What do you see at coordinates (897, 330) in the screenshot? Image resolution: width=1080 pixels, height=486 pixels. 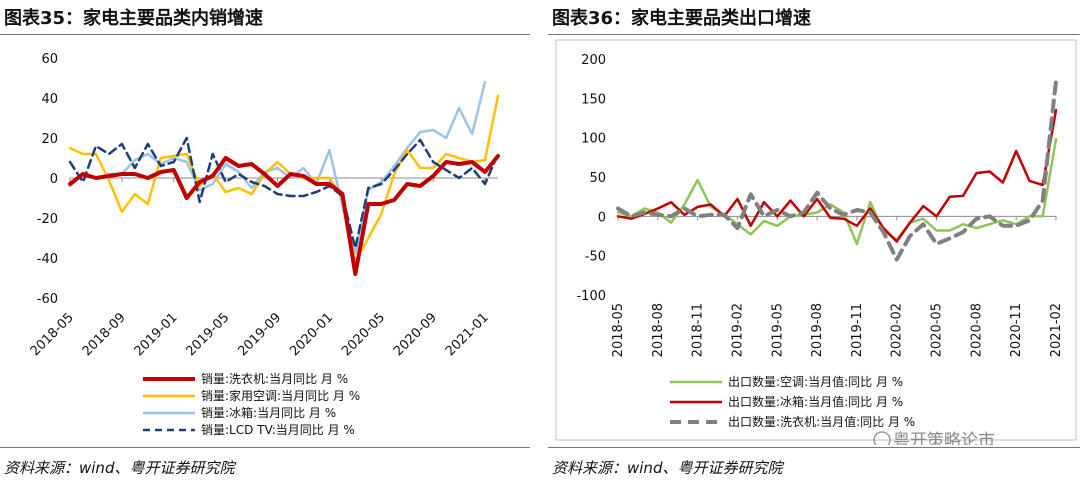 I see `x-tick-label: 2020-02` at bounding box center [897, 330].